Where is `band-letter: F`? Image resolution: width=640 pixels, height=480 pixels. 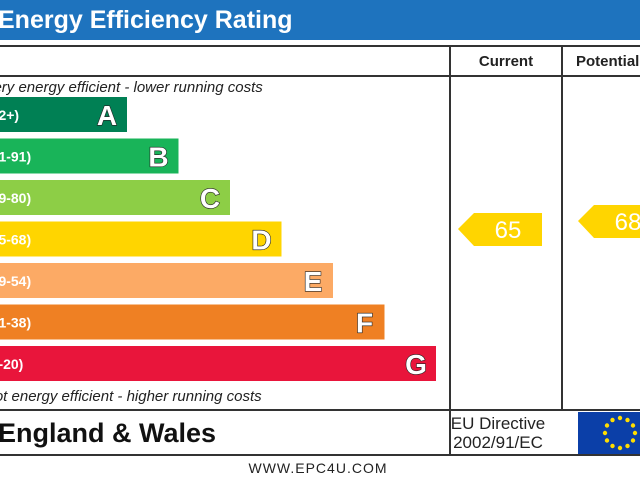 band-letter: F is located at coordinates (364, 323).